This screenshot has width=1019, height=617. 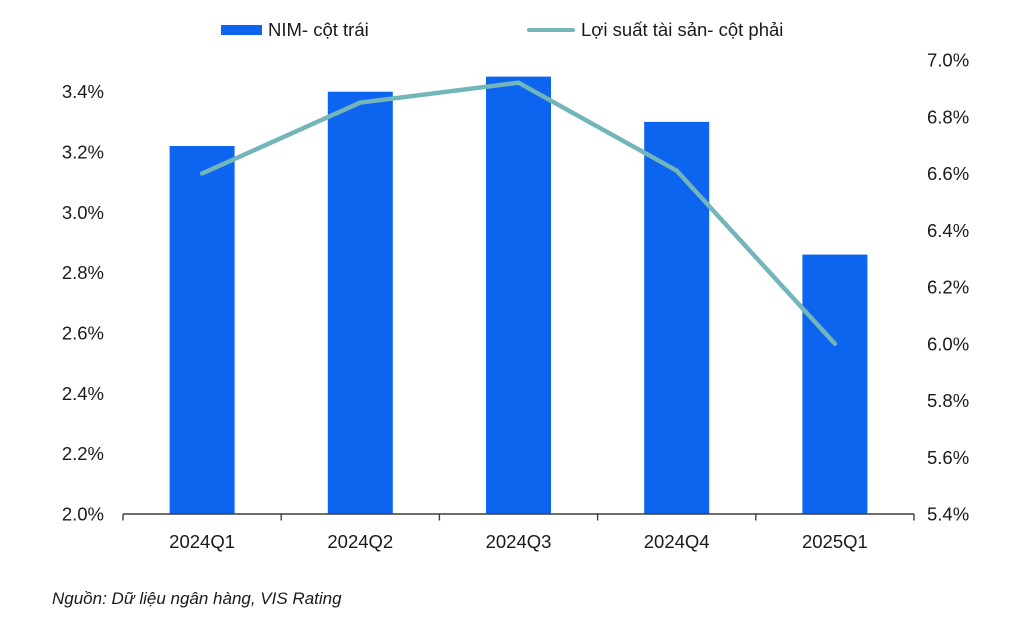 I want to click on line-legend-swatch, so click(x=551, y=30).